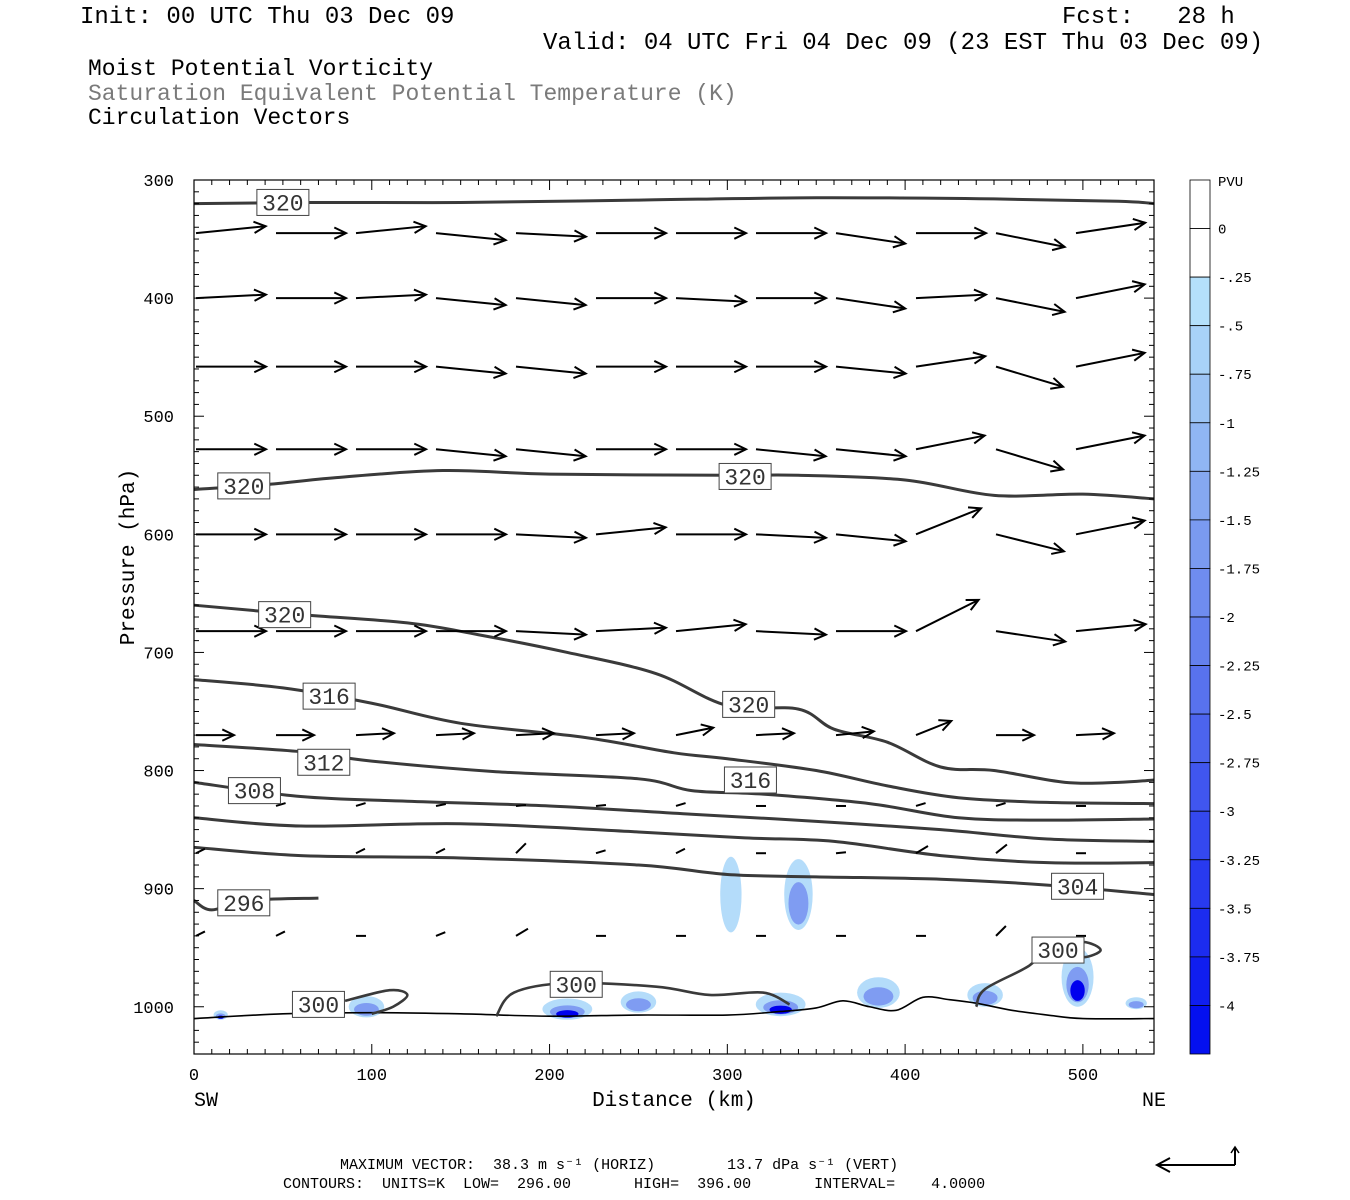 The height and width of the screenshot is (1200, 1350). What do you see at coordinates (1239, 765) in the screenshot?
I see `colorbar-label: -2.75` at bounding box center [1239, 765].